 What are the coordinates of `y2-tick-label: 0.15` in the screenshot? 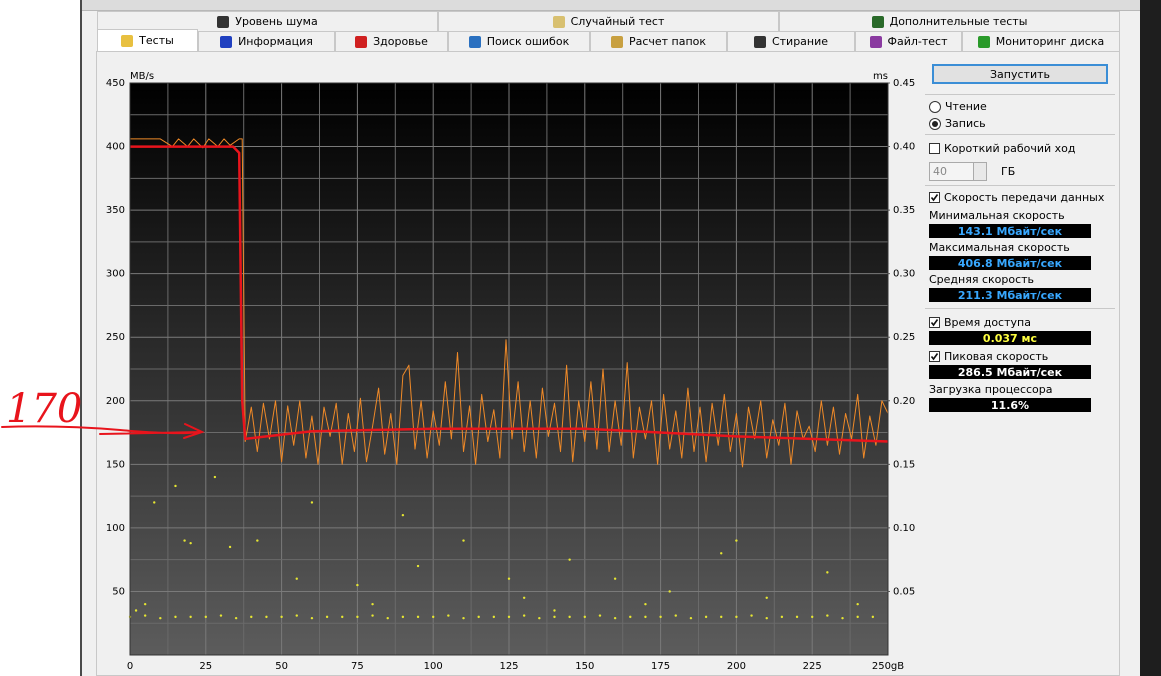 It's located at (904, 464).